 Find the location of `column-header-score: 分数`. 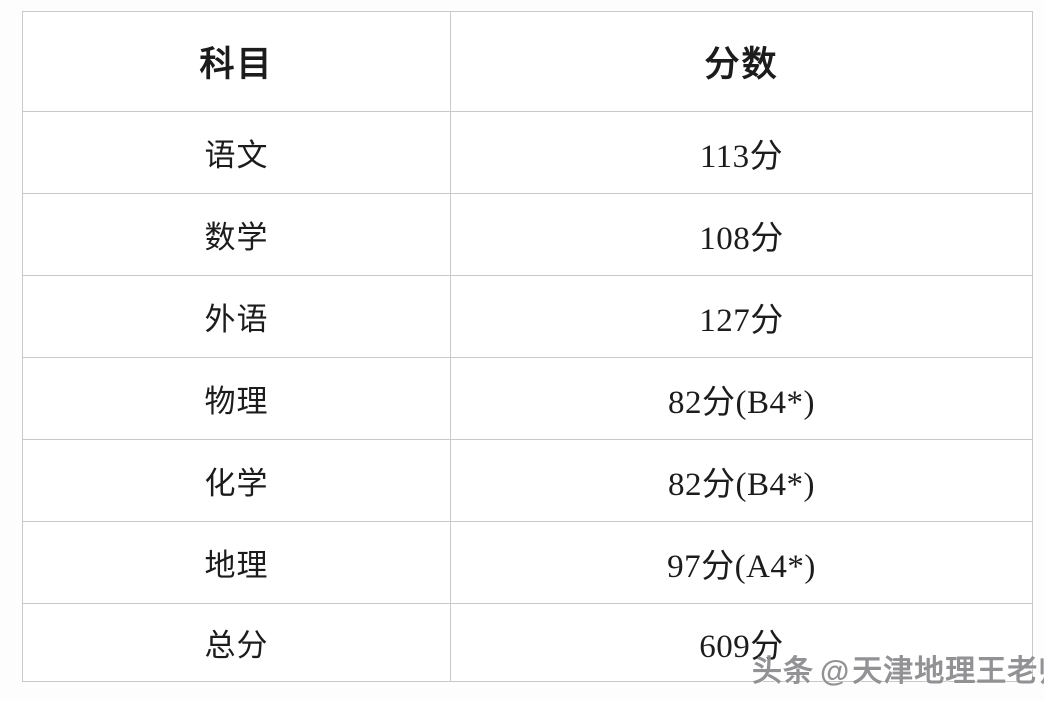

column-header-score: 分数 is located at coordinates (741, 61).